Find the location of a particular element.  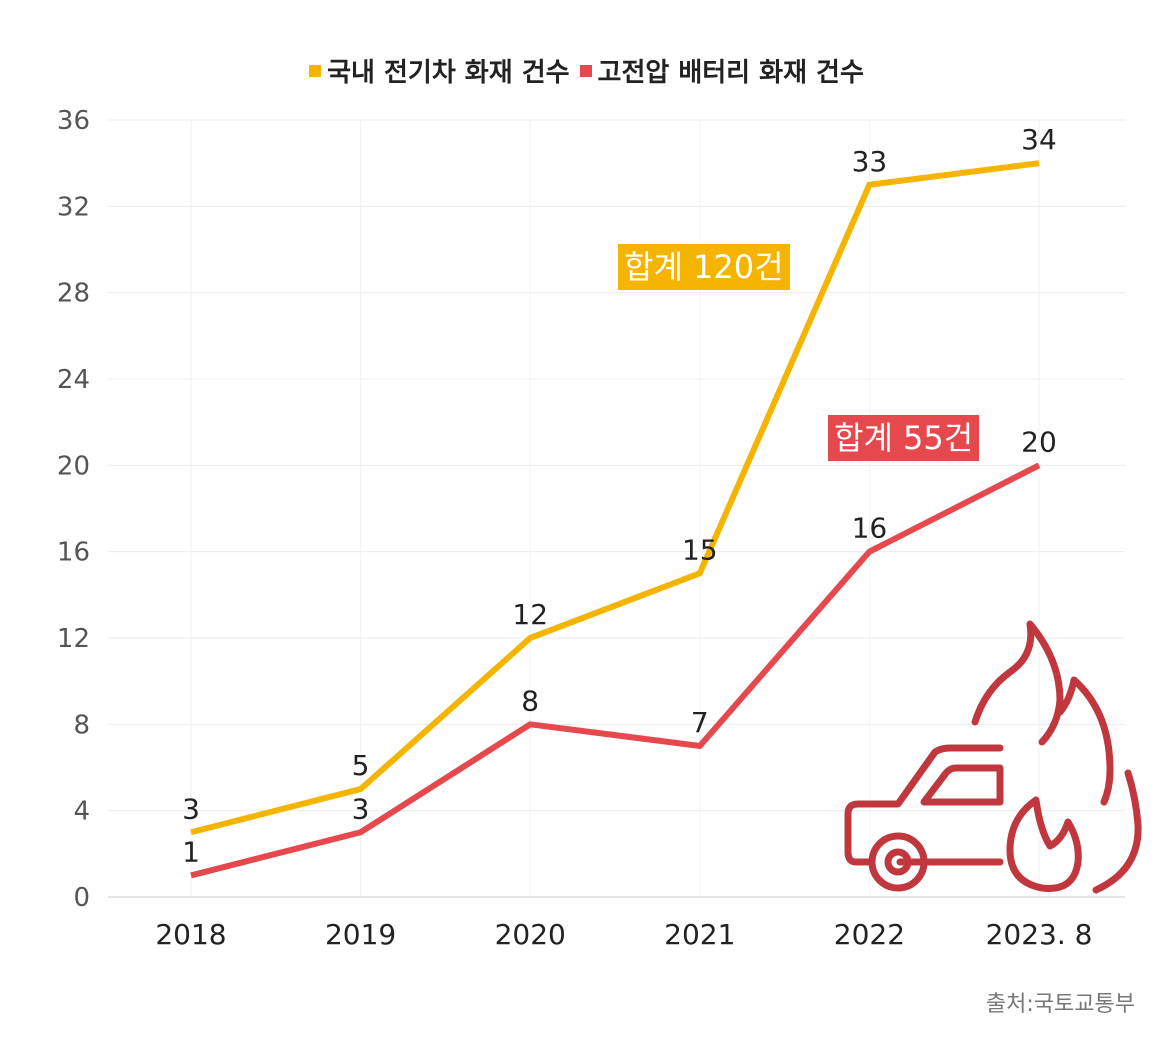

total-label-battery-fires: 합계 55건 is located at coordinates (904, 438).